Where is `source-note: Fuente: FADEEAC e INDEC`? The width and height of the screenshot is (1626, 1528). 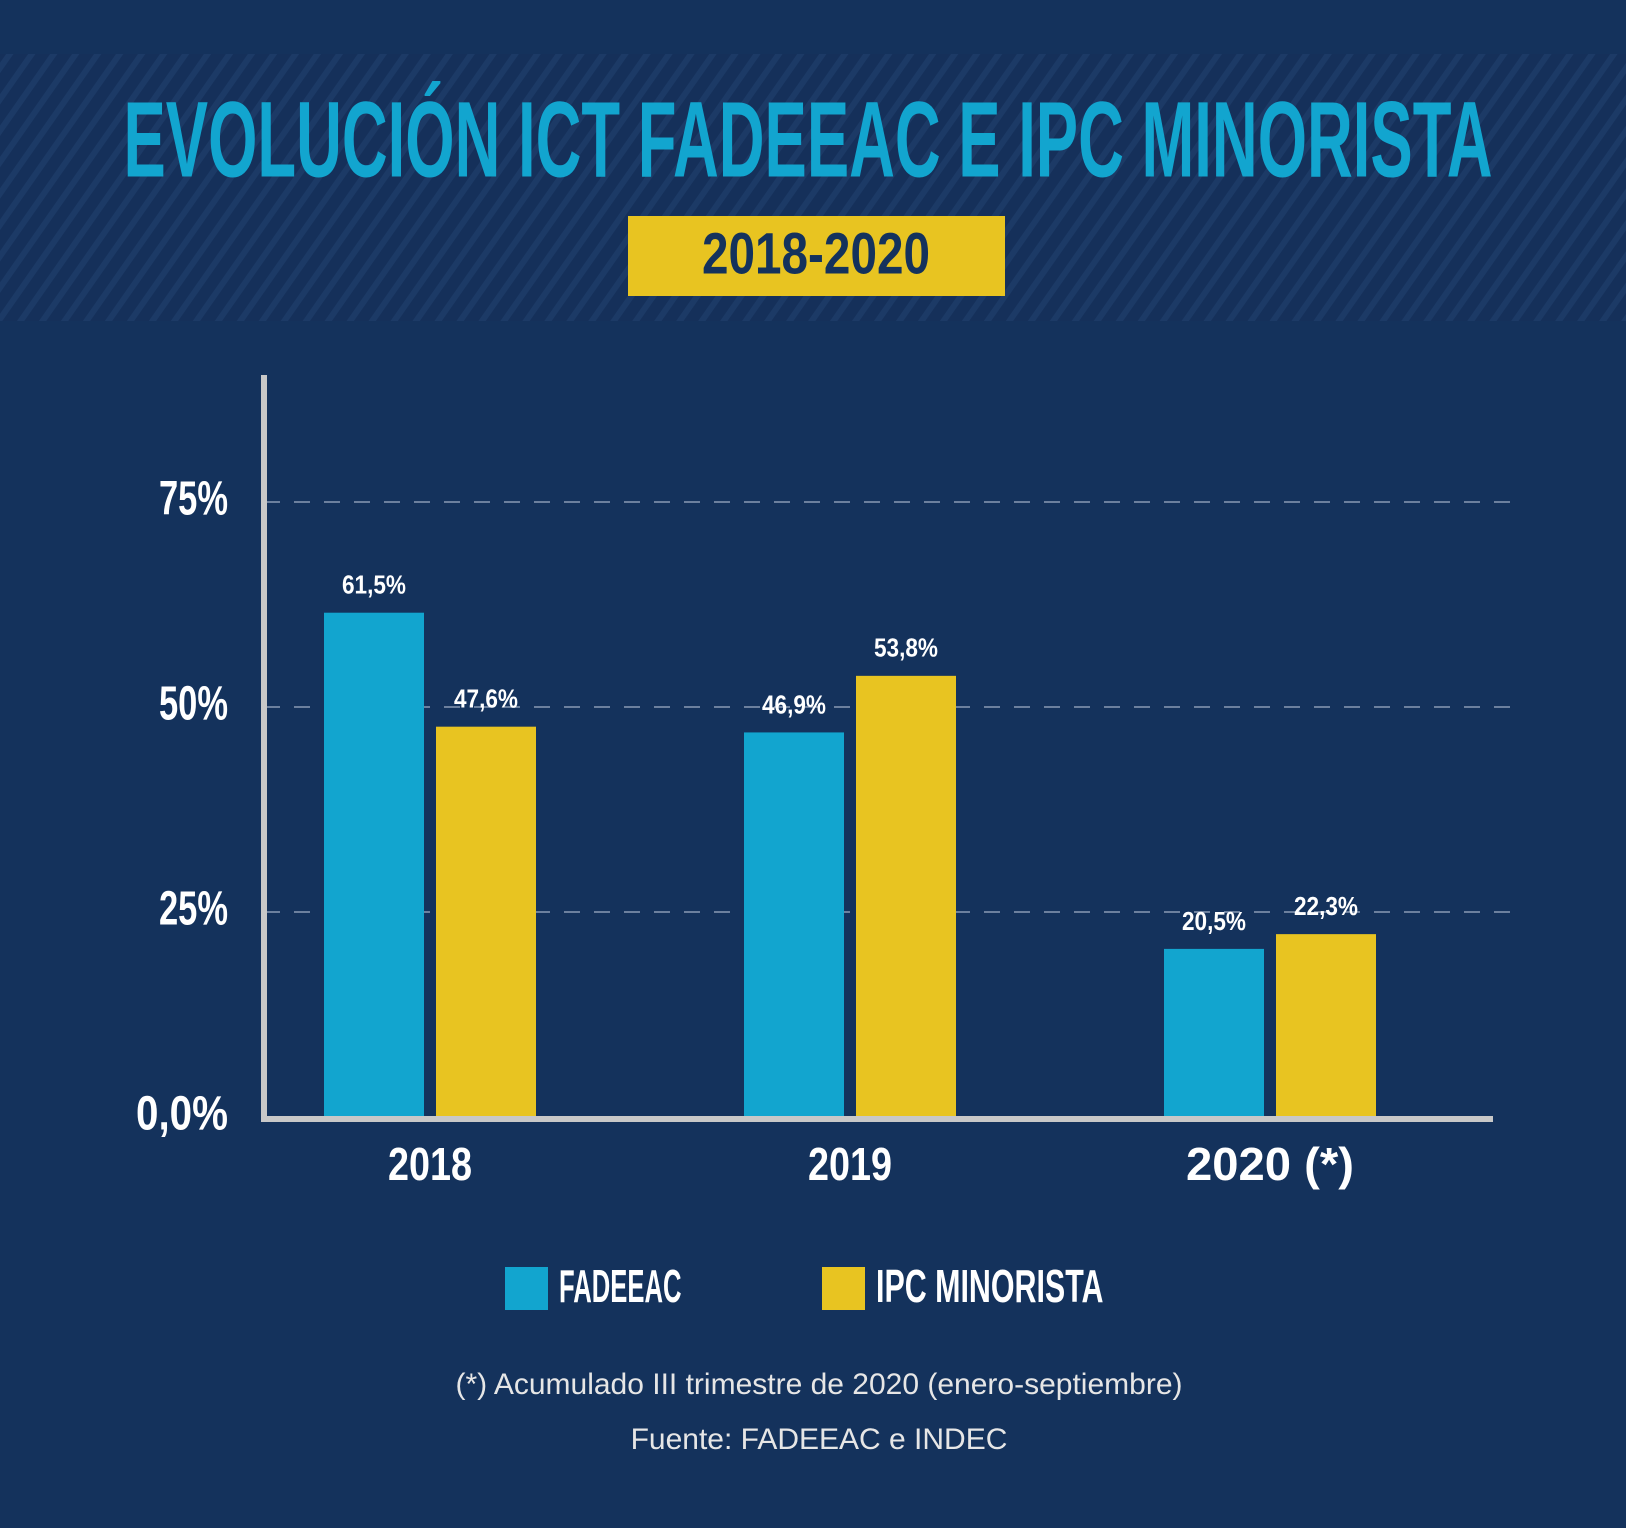
source-note: Fuente: FADEEAC e INDEC is located at coordinates (819, 1439).